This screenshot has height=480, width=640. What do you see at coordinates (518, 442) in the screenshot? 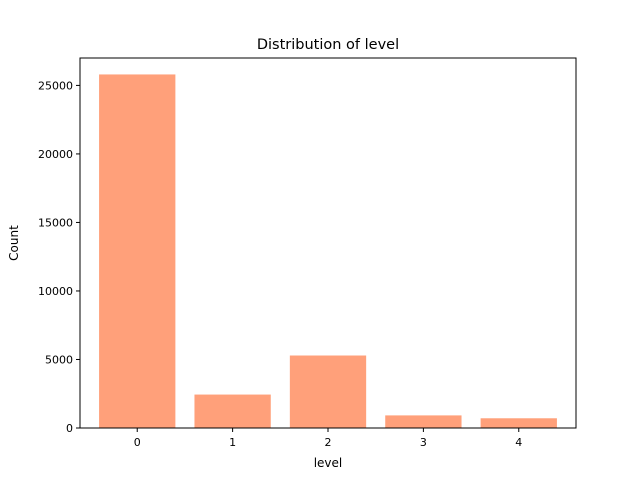
I see `x-tick-label: 4` at bounding box center [518, 442].